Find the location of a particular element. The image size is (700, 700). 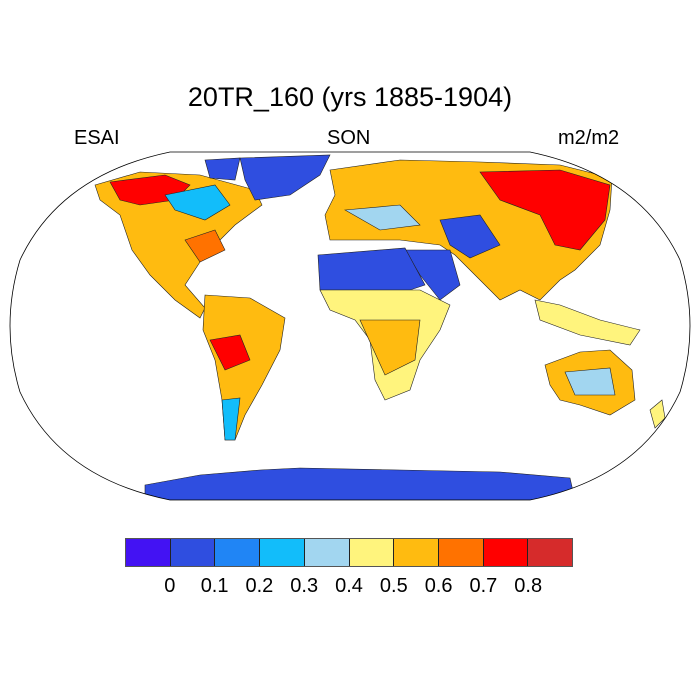

greenland is located at coordinates (285, 177).